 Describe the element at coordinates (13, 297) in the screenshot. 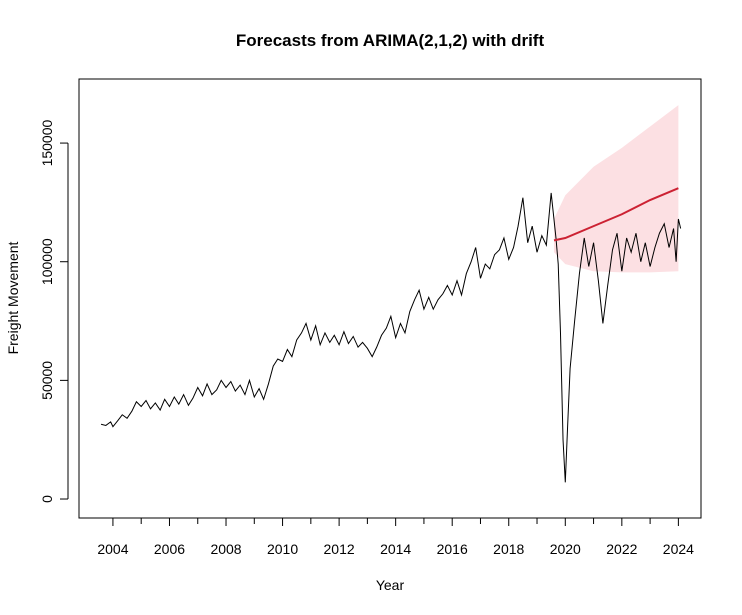

I see `y-axis-label: Freight Movement` at that location.